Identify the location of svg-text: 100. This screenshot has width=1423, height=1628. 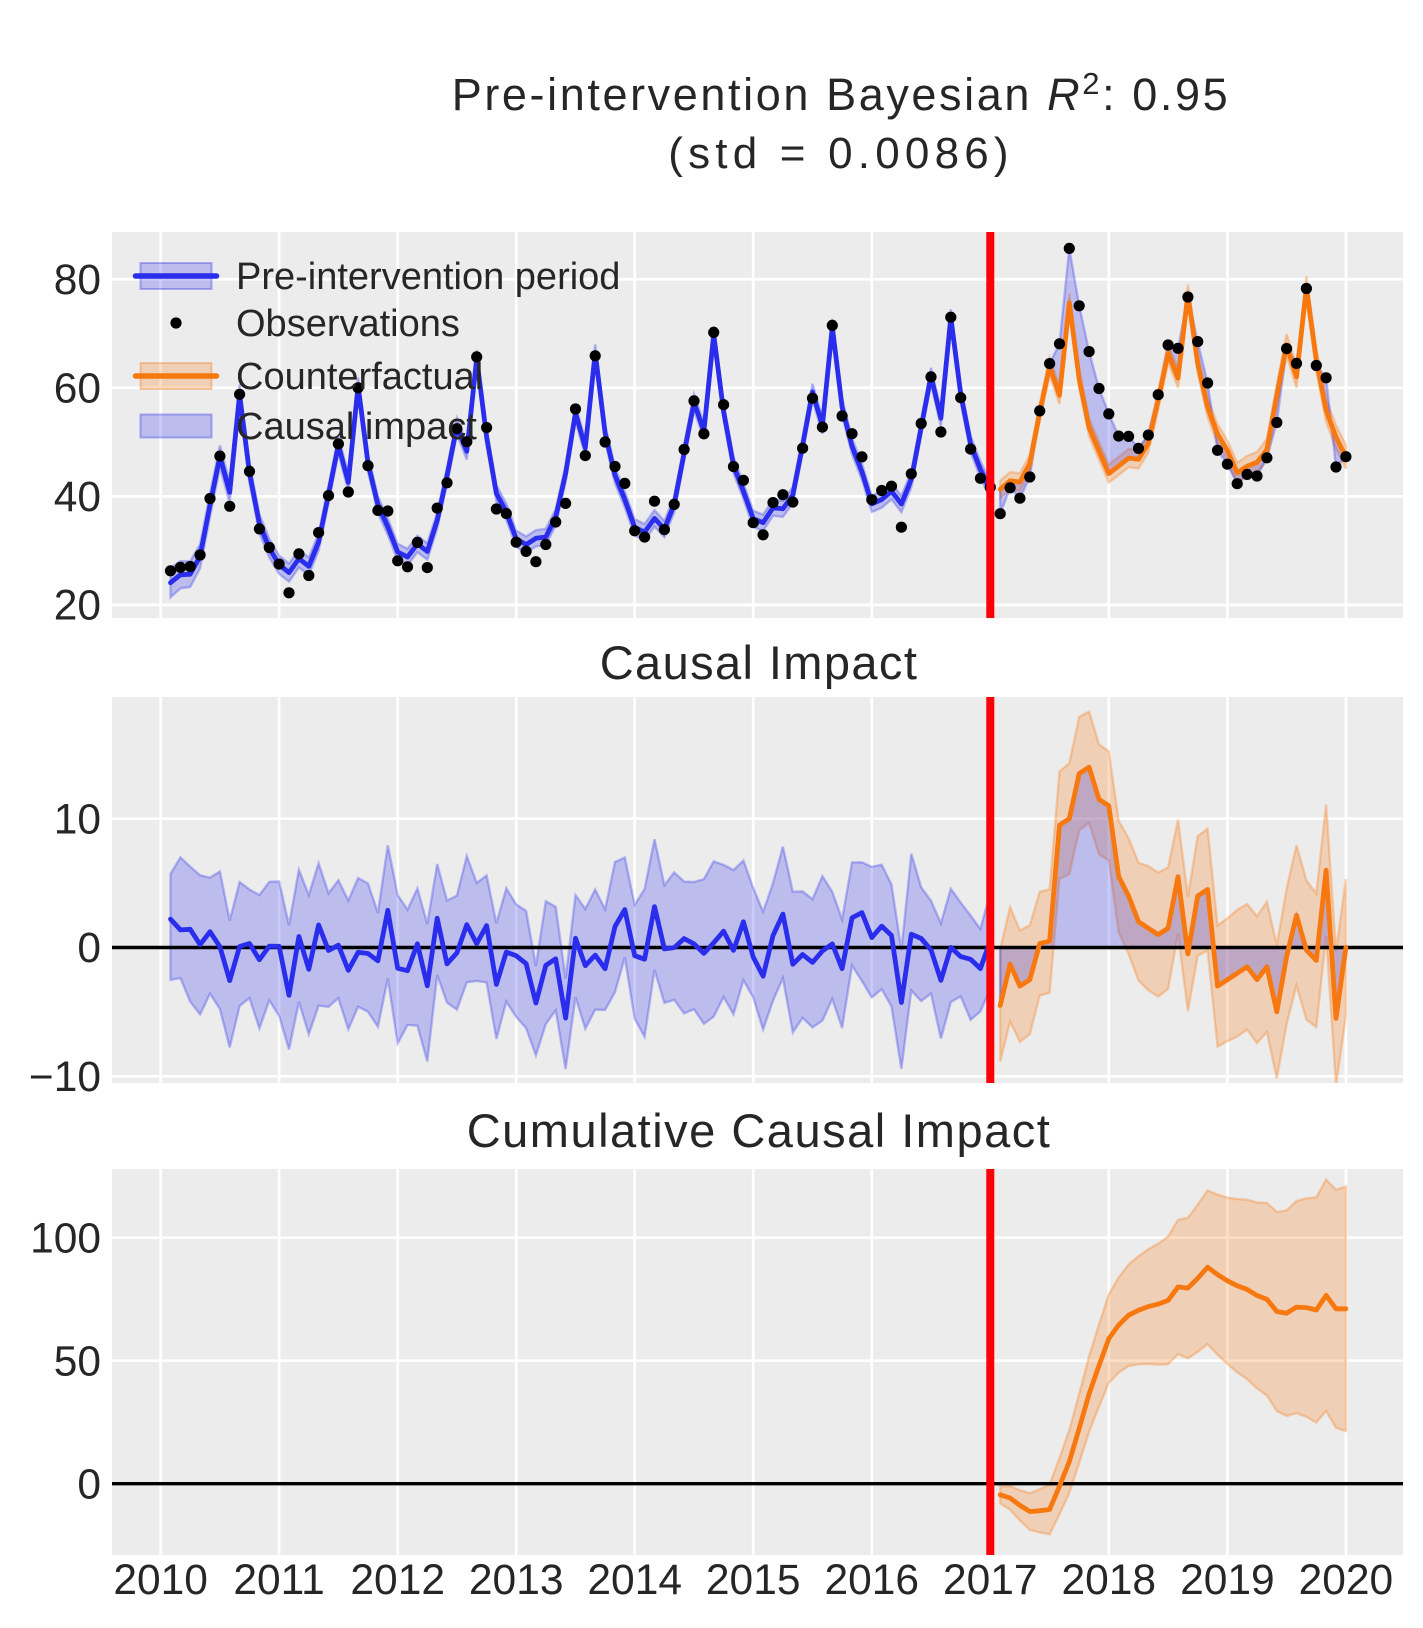
(65, 1238).